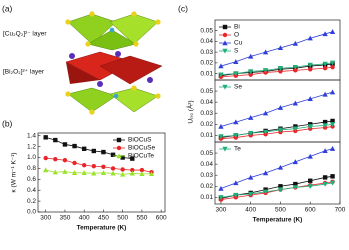 This screenshot has width=349, height=250. Describe the element at coordinates (340, 210) in the screenshot. I see `x-tick-label: 700` at that location.